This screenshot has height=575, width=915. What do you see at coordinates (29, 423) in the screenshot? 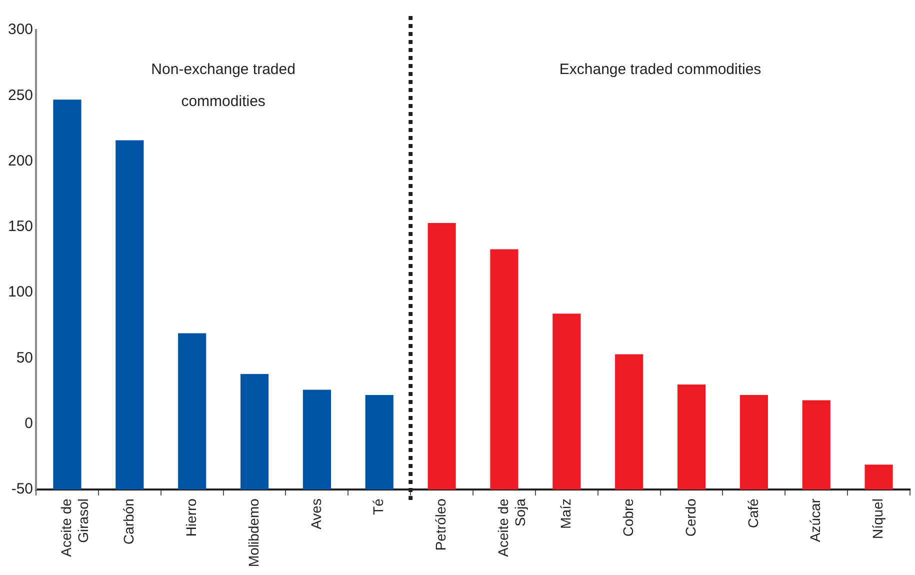
I see `y-tick-label: 0` at bounding box center [29, 423].